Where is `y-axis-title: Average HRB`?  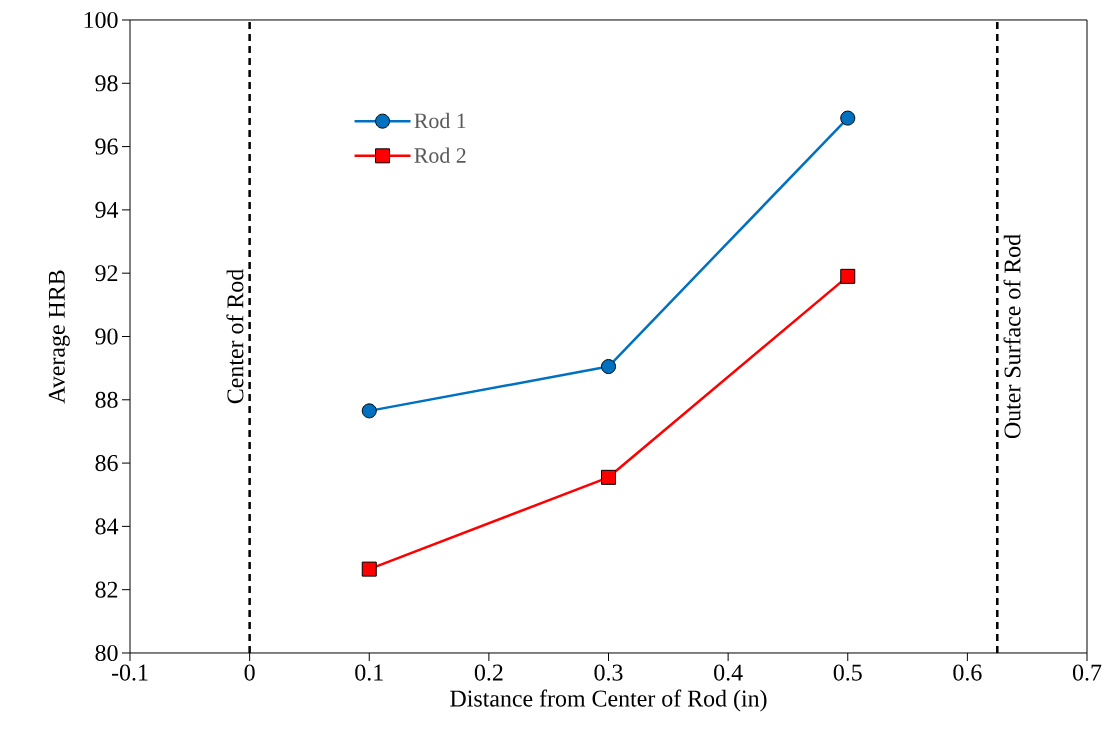
y-axis-title: Average HRB is located at coordinates (59, 337).